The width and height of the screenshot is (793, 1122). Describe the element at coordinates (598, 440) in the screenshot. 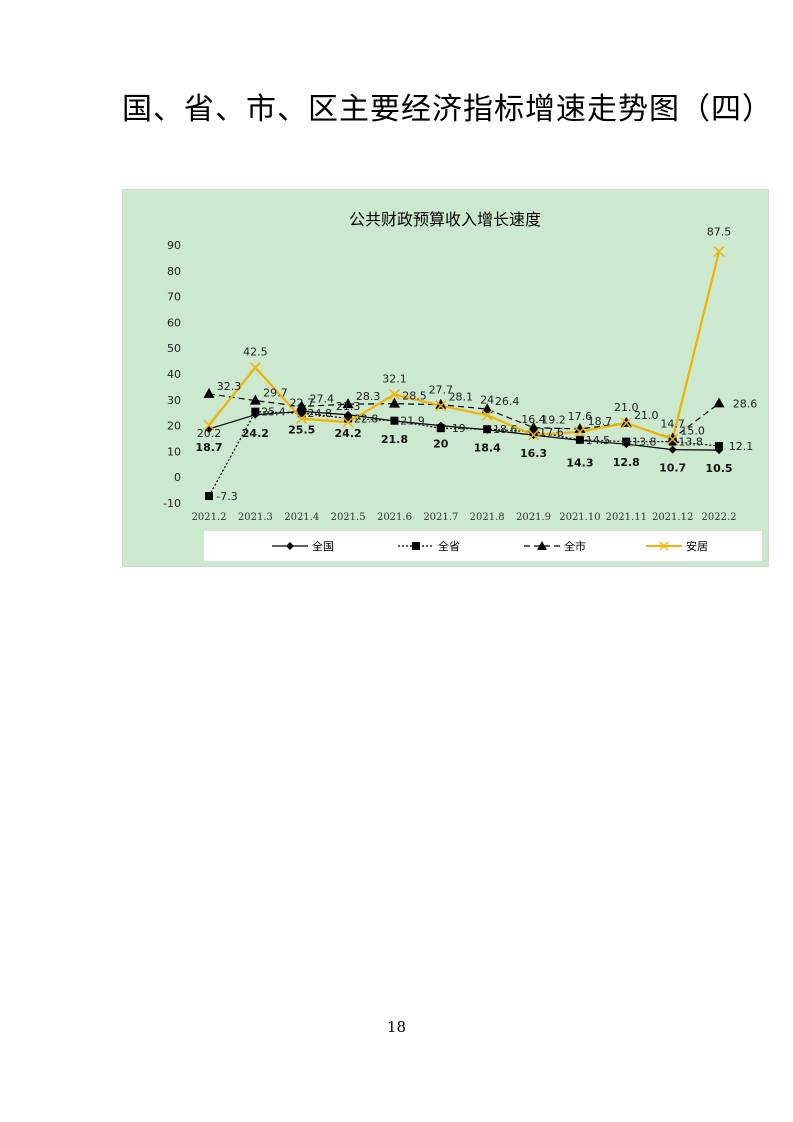

I see `data-label-1: 14.5` at that location.